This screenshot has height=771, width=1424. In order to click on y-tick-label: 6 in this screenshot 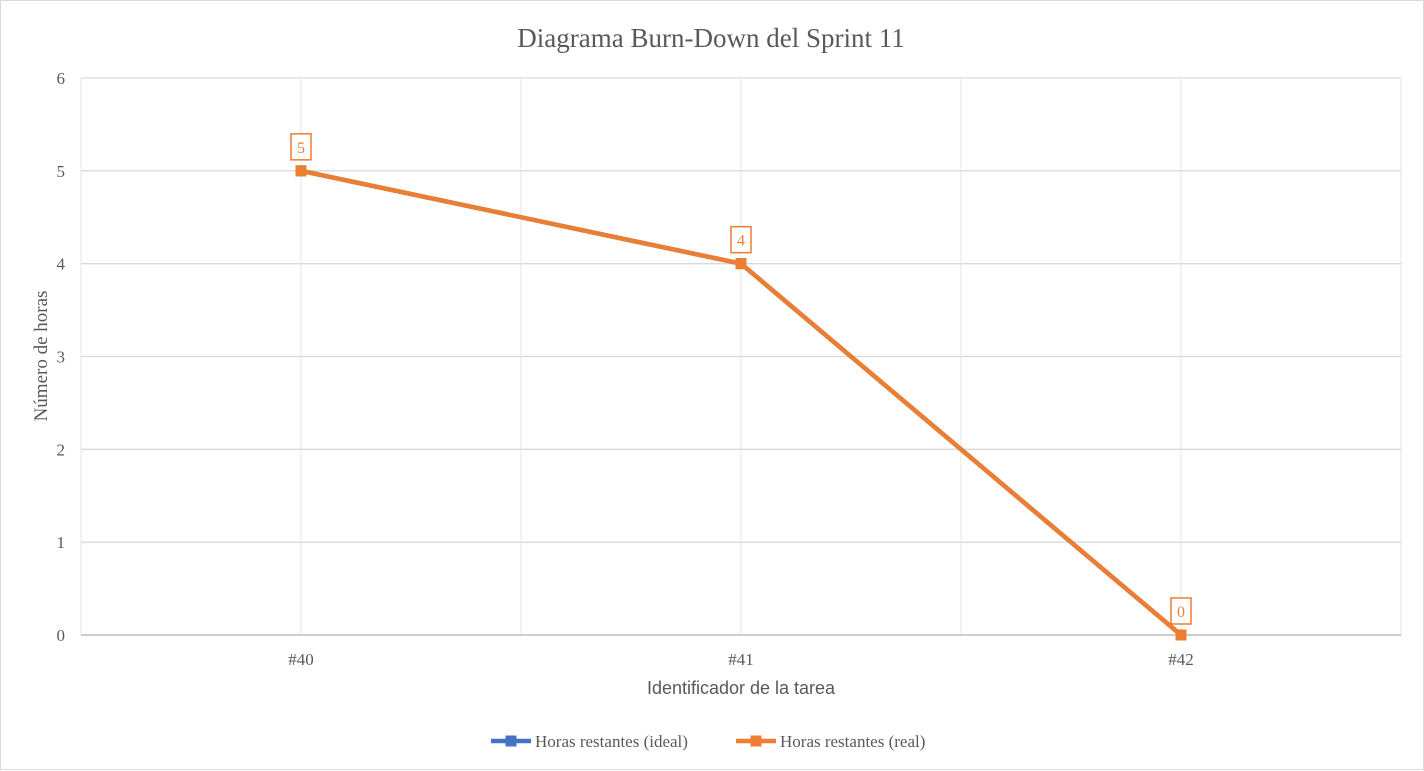, I will do `click(61, 78)`.